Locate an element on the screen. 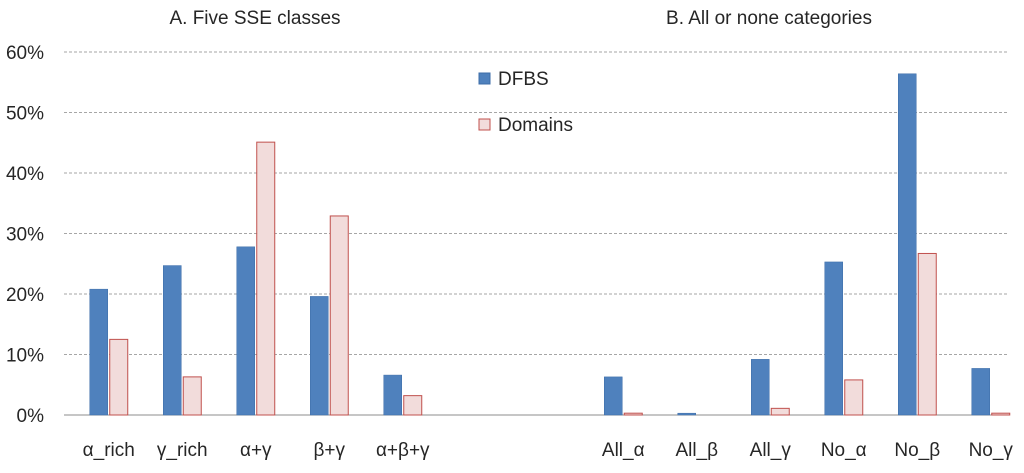  x-tick-label: No_γ is located at coordinates (991, 450).